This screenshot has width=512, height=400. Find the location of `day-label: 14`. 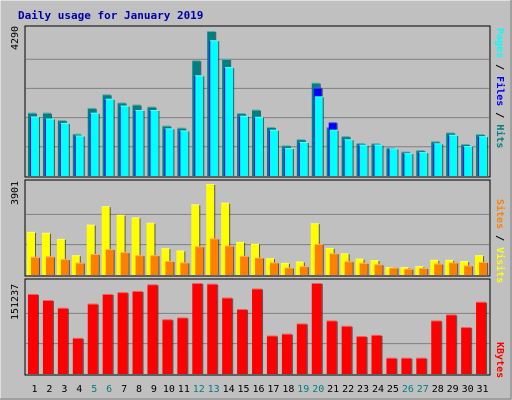

day-label: 14 is located at coordinates (229, 389).